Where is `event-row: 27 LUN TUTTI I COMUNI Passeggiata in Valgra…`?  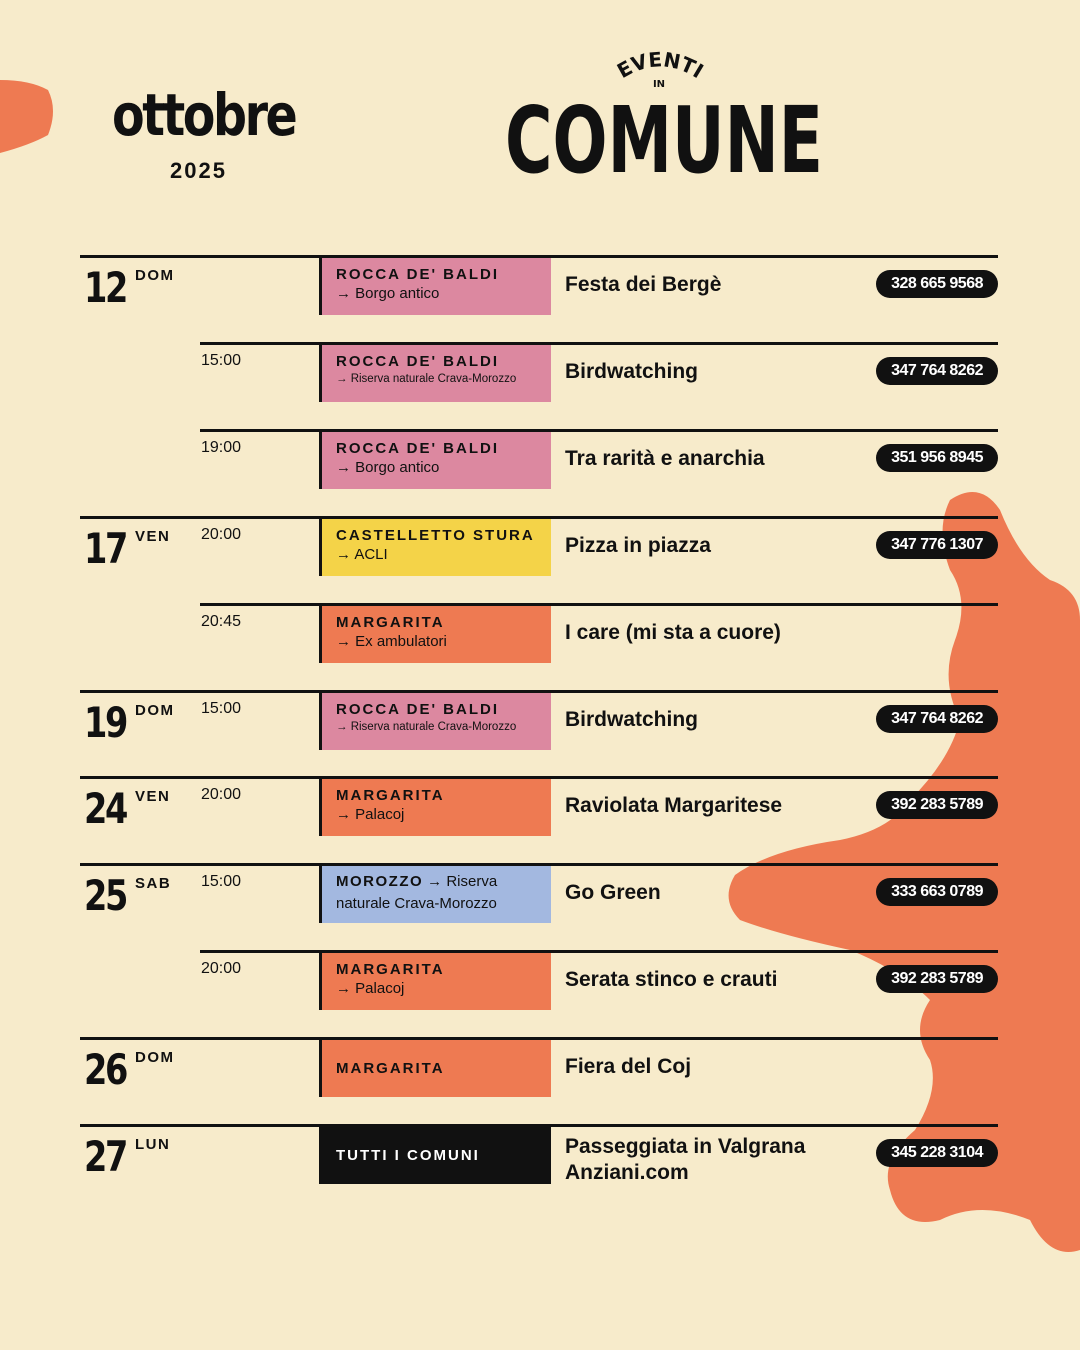
event-row: 27 LUN TUTTI I COMUNI Passeggiata in Valgra… is located at coordinates (540, 1167).